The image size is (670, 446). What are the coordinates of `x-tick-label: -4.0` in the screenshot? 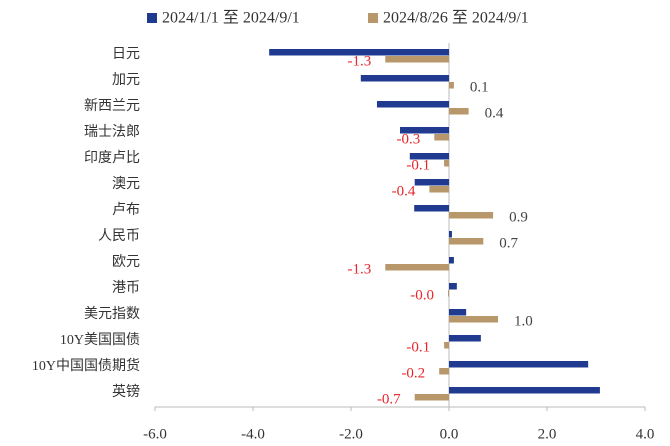 It's located at (253, 434).